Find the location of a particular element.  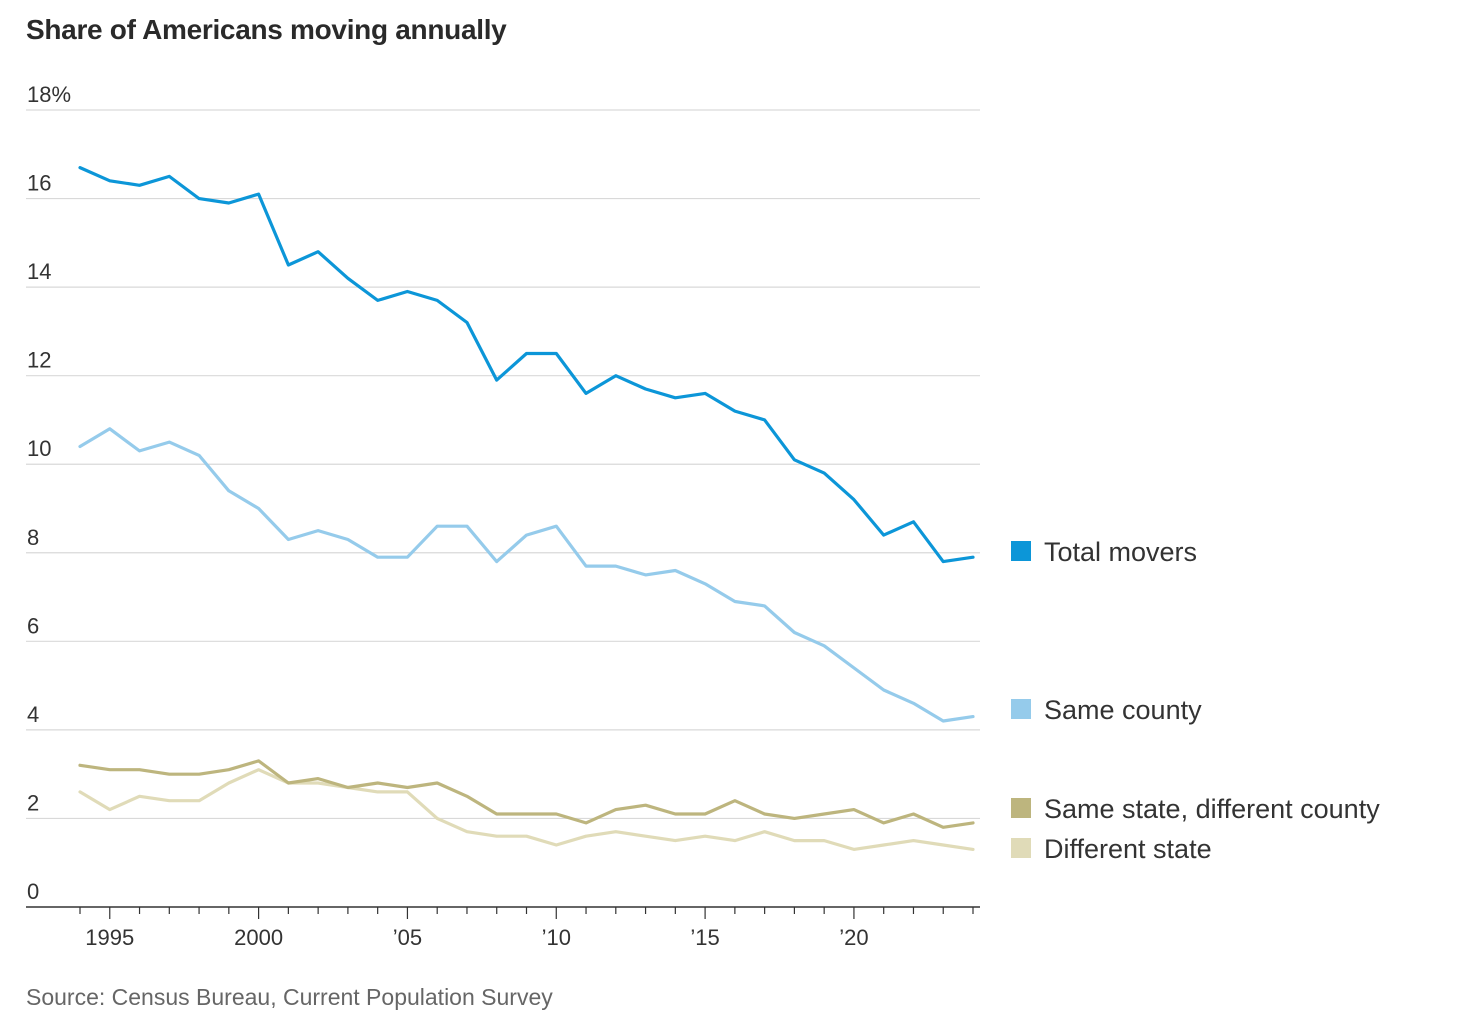

x-tick-label: ’20 is located at coordinates (853, 937).